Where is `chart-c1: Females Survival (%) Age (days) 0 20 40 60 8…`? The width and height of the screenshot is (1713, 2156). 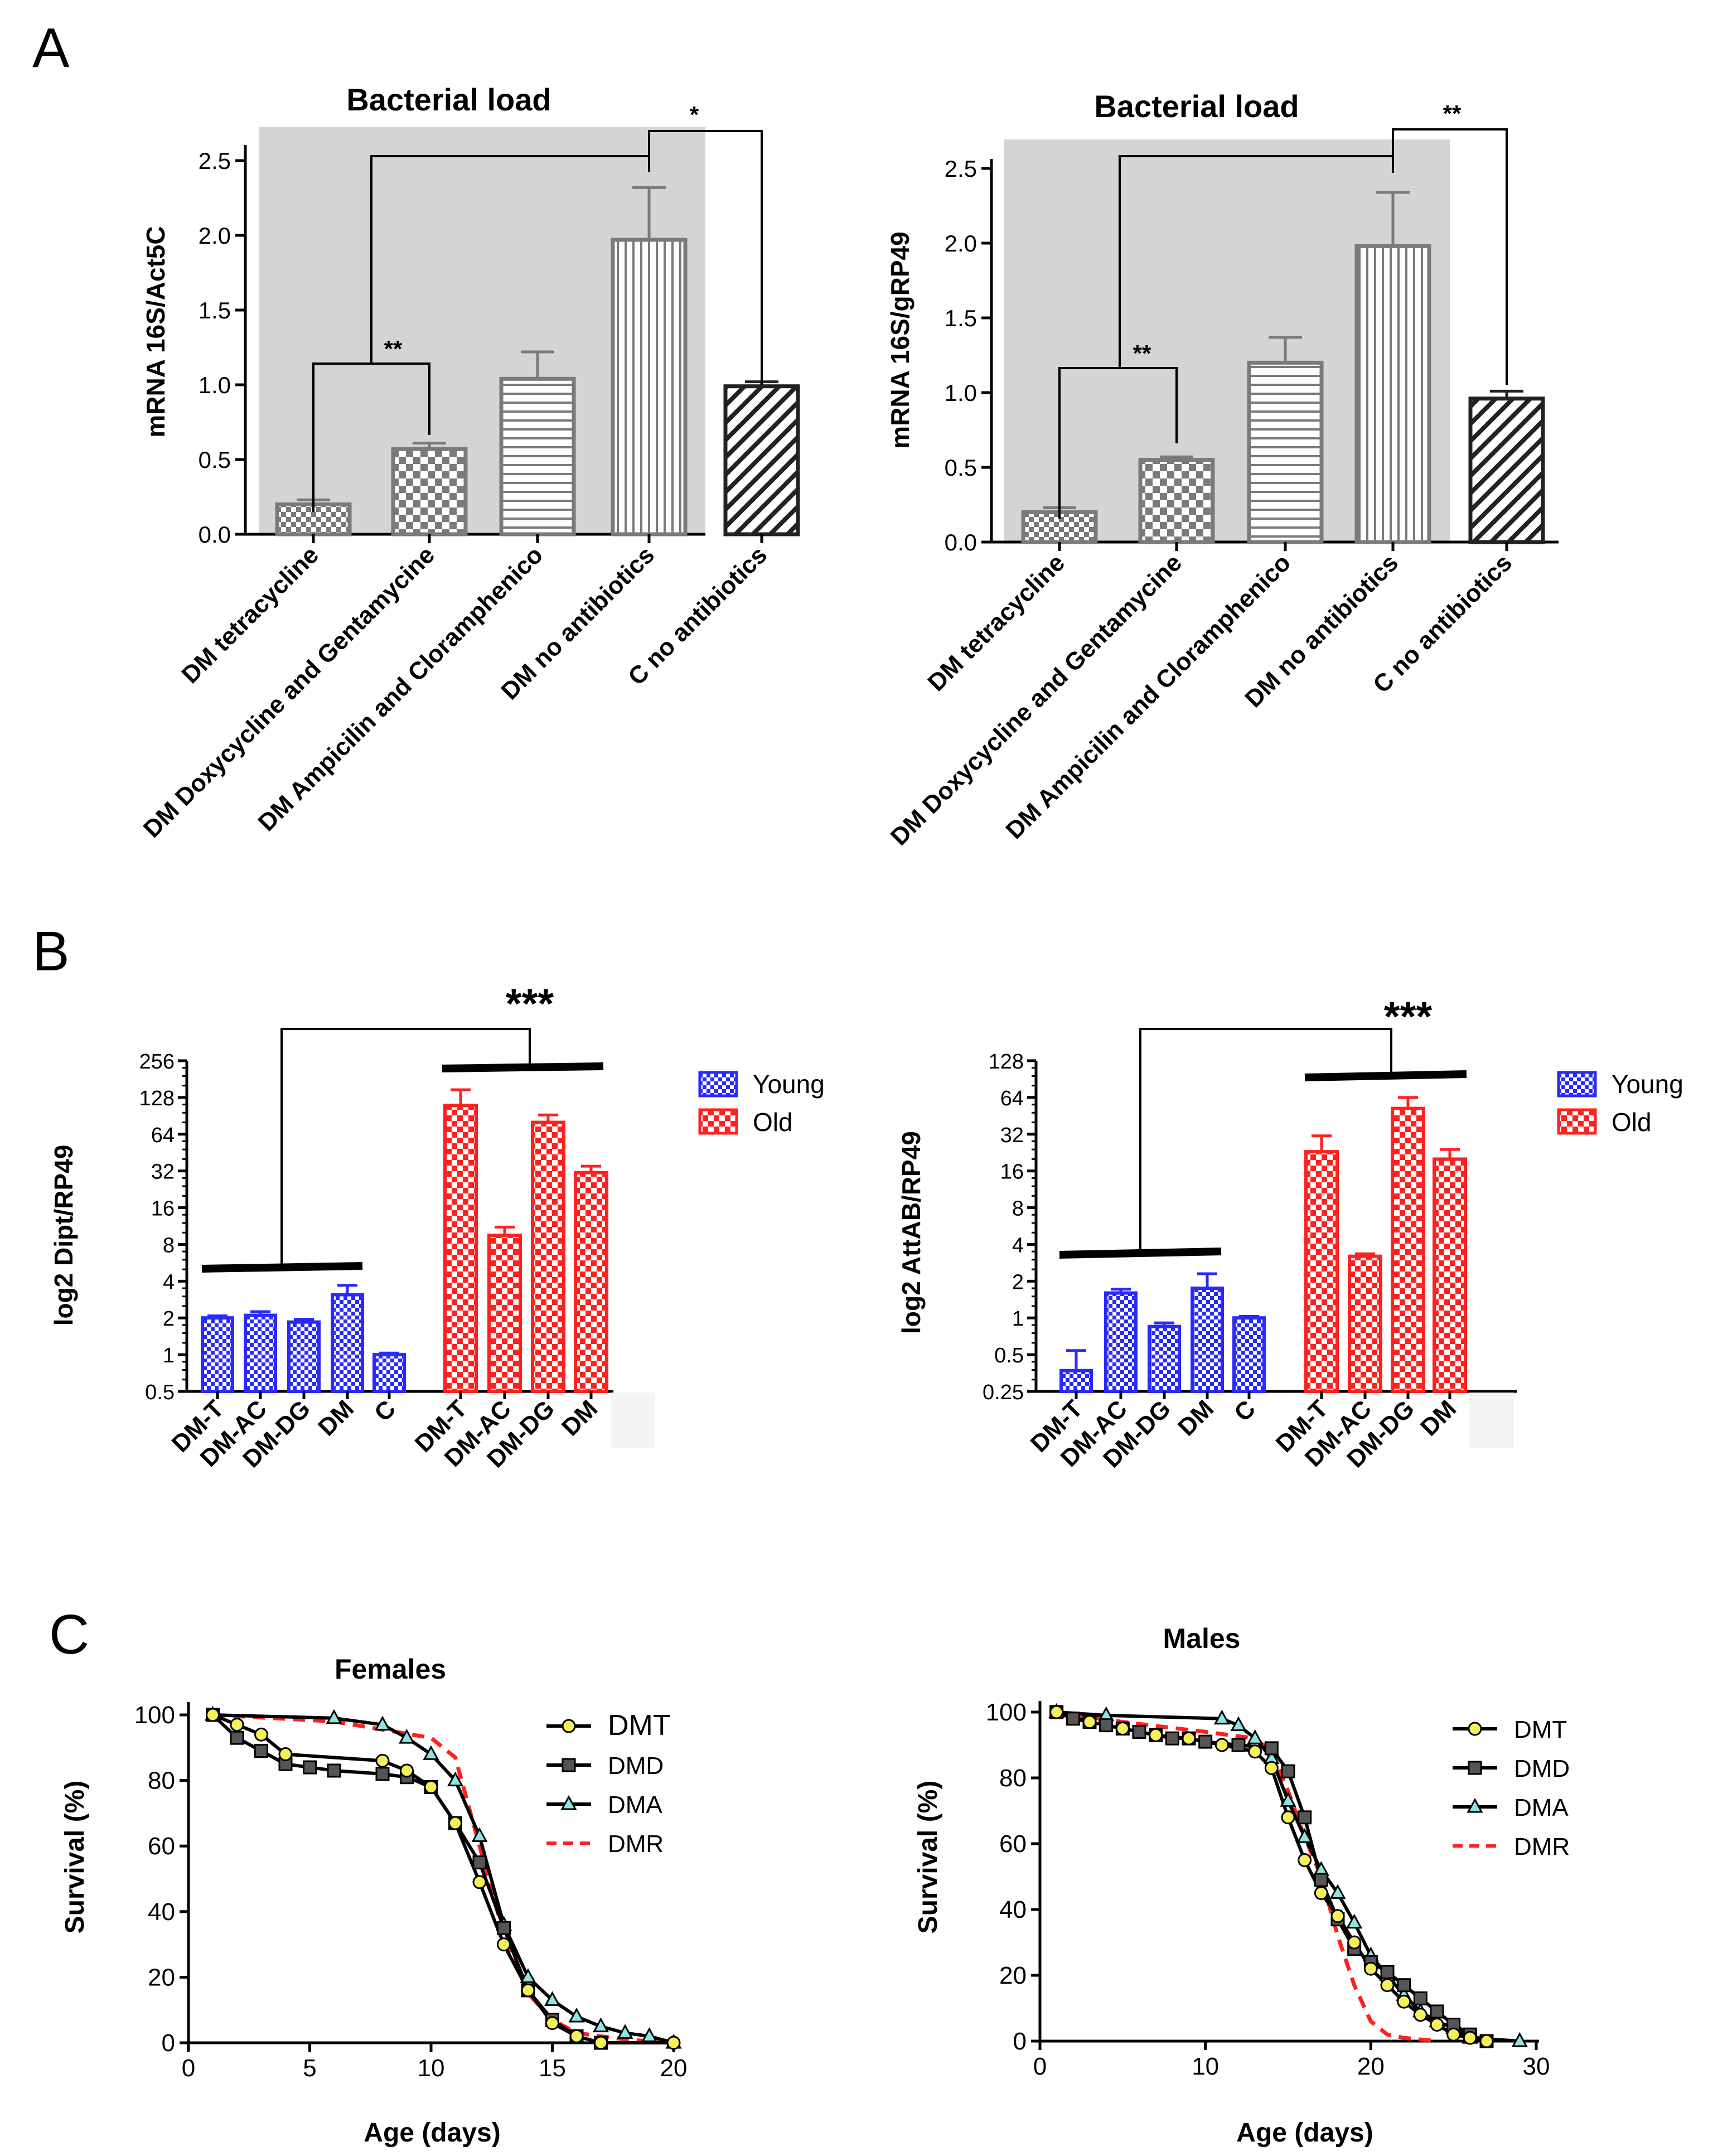 chart-c1: Females Survival (%) Age (days) 0 20 40 60 8… is located at coordinates (374, 1901).